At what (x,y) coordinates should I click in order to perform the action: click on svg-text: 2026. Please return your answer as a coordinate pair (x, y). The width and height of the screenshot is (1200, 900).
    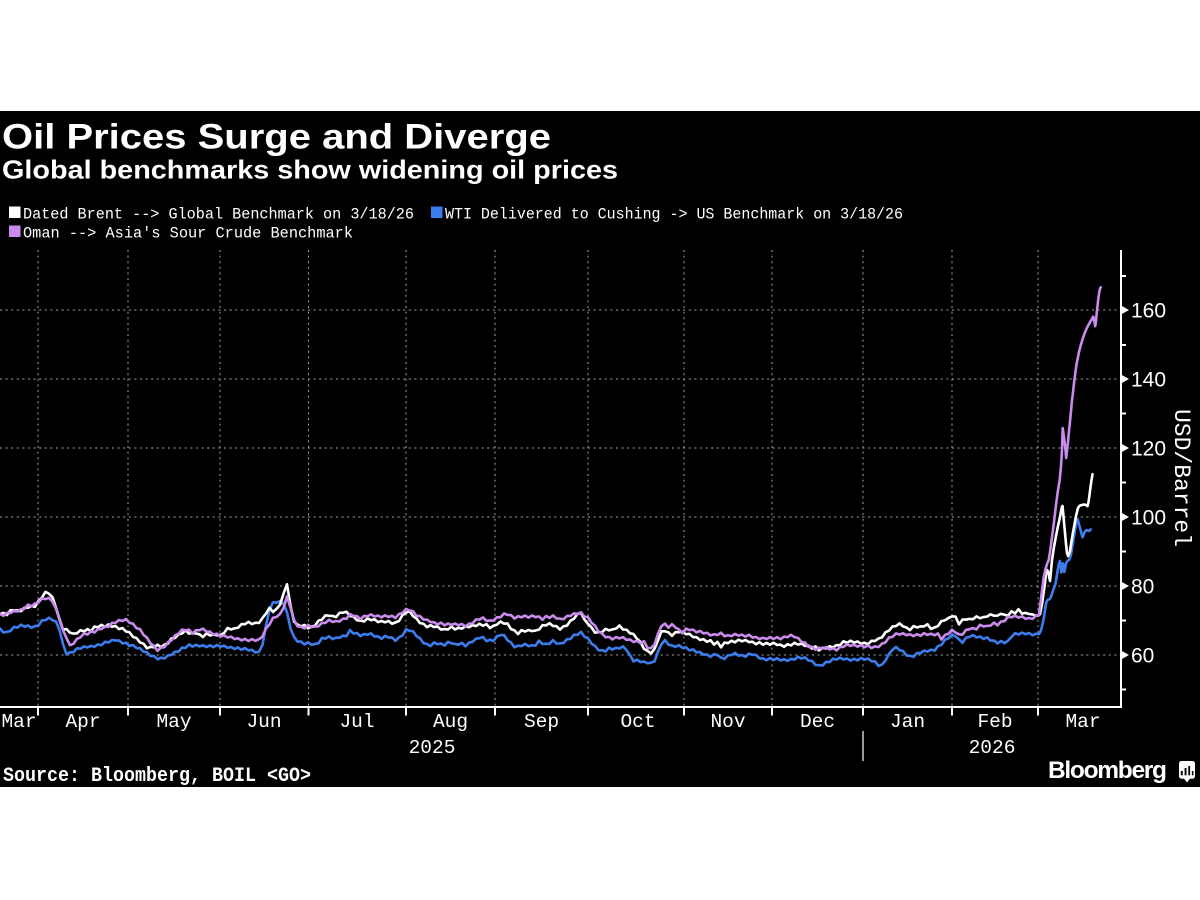
    Looking at the image, I should click on (992, 748).